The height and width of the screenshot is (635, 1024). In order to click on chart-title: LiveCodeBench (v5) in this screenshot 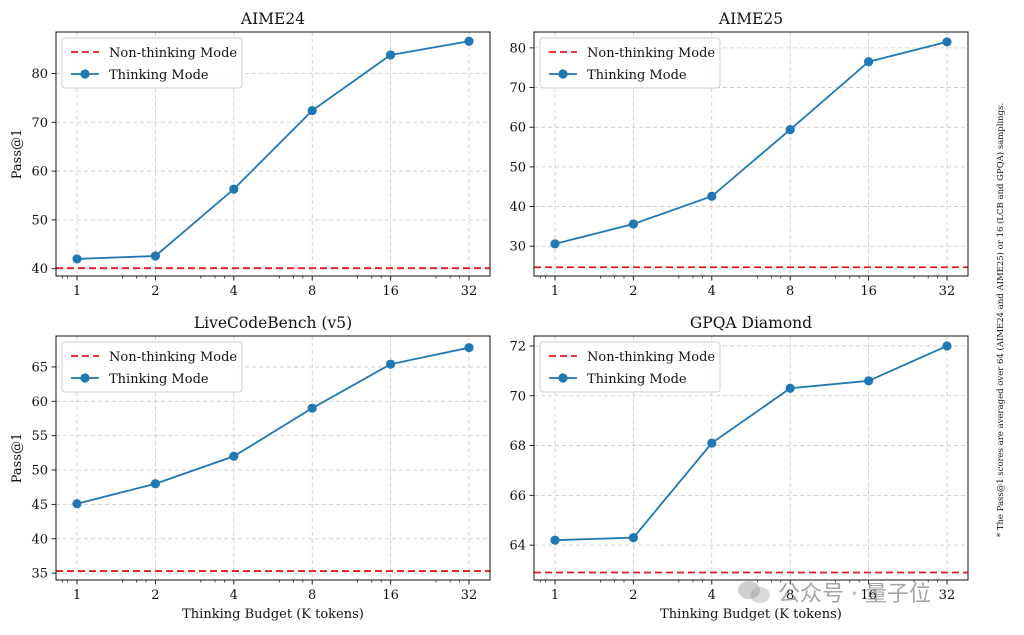, I will do `click(273, 323)`.